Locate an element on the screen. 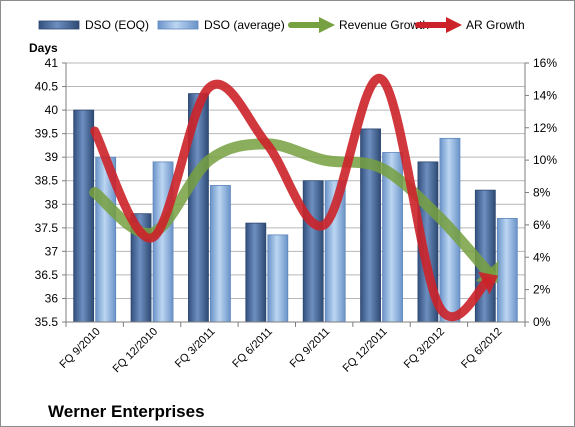 Image resolution: width=575 pixels, height=427 pixels. category-label: FQ 3/2012 is located at coordinates (424, 348).